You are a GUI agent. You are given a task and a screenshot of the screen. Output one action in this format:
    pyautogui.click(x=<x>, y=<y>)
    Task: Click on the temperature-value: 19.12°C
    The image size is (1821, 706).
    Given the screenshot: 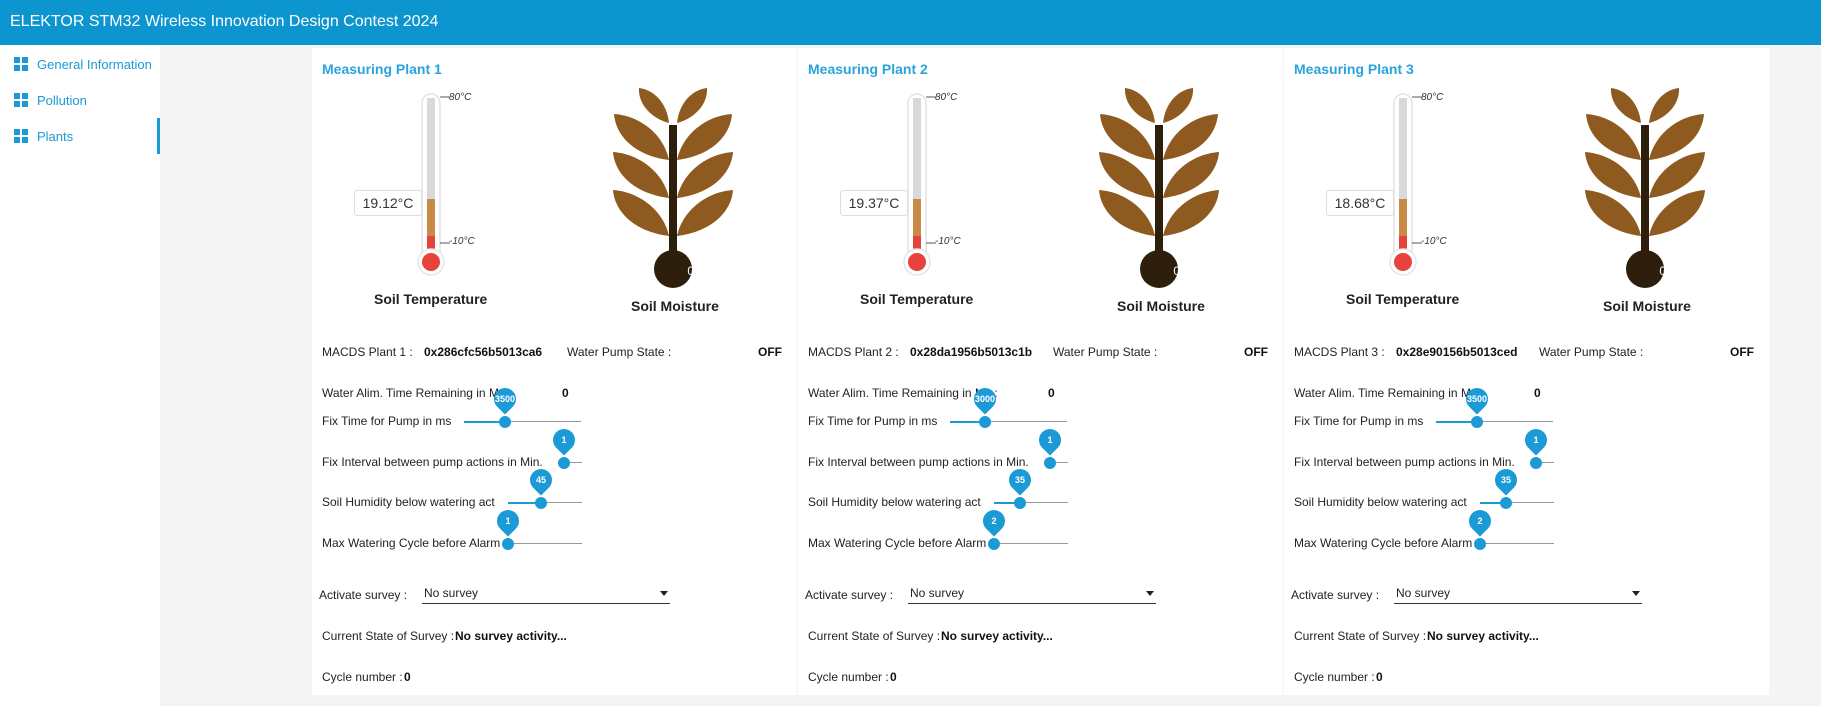 What is the action you would take?
    pyautogui.click(x=388, y=203)
    